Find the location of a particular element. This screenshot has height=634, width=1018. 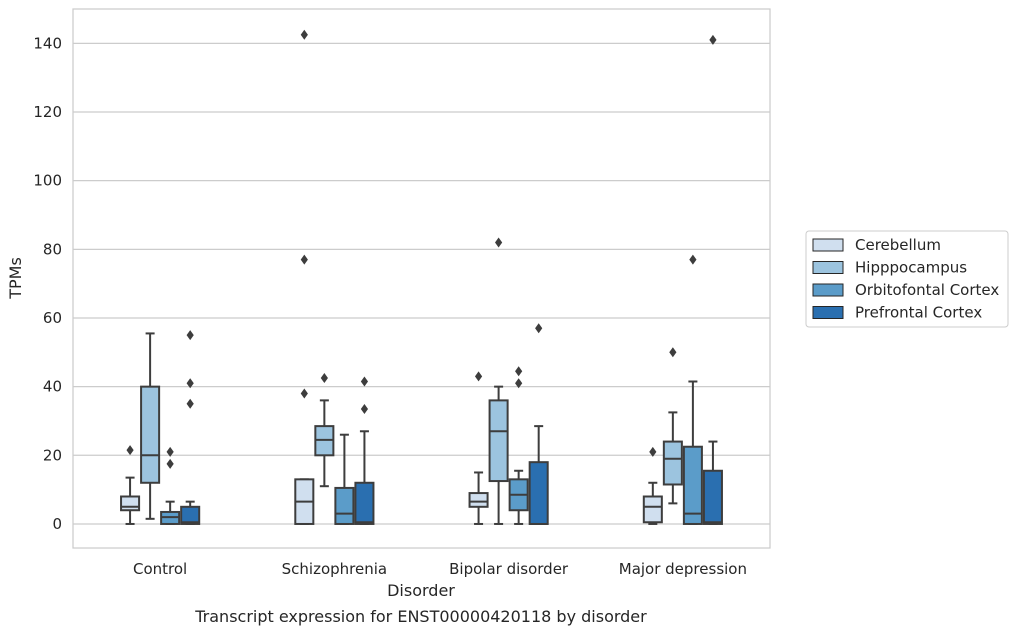

x-tick-label: Schizophrenia is located at coordinates (334, 569).